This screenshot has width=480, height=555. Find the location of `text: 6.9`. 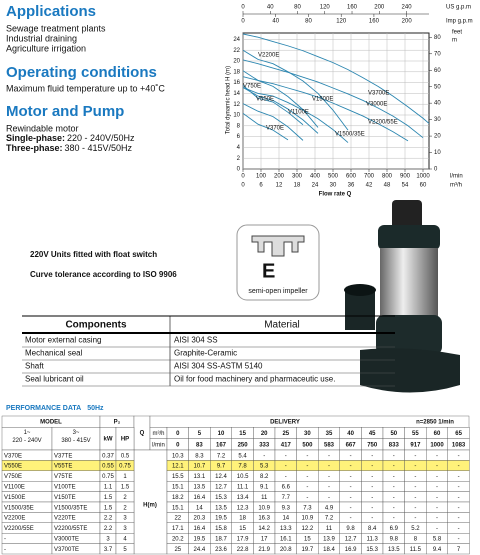

text: 6.9 is located at coordinates (394, 529).